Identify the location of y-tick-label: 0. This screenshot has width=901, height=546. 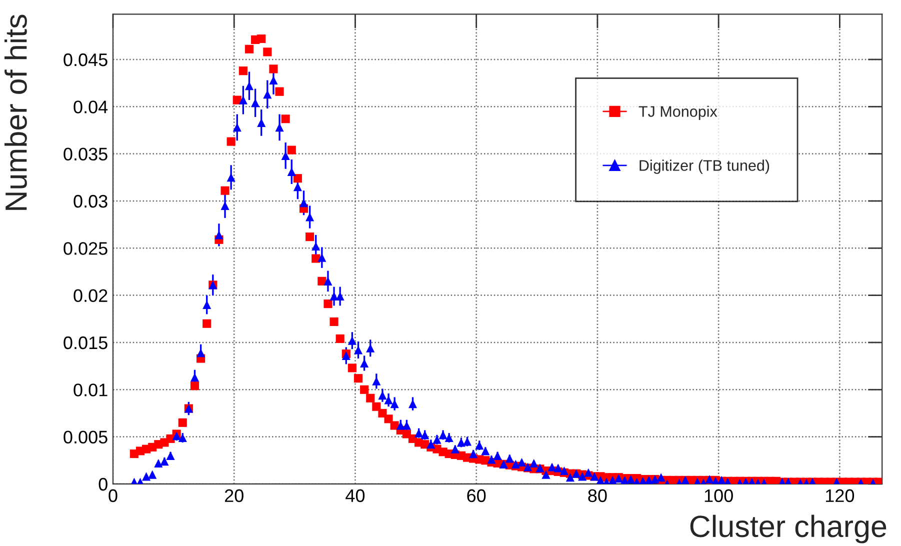
(103, 484).